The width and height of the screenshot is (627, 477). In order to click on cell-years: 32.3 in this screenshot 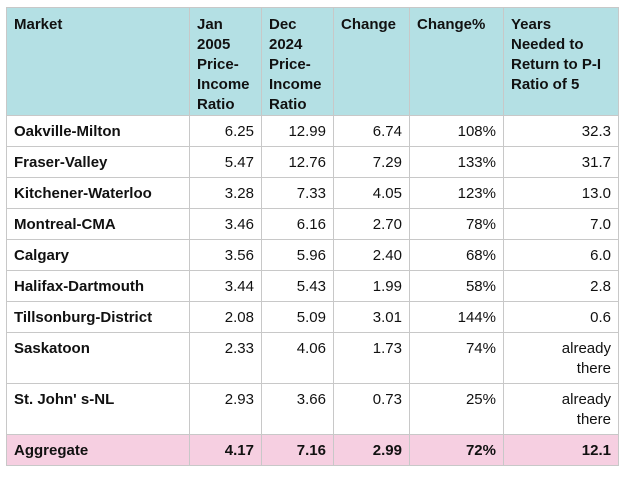, I will do `click(561, 131)`.